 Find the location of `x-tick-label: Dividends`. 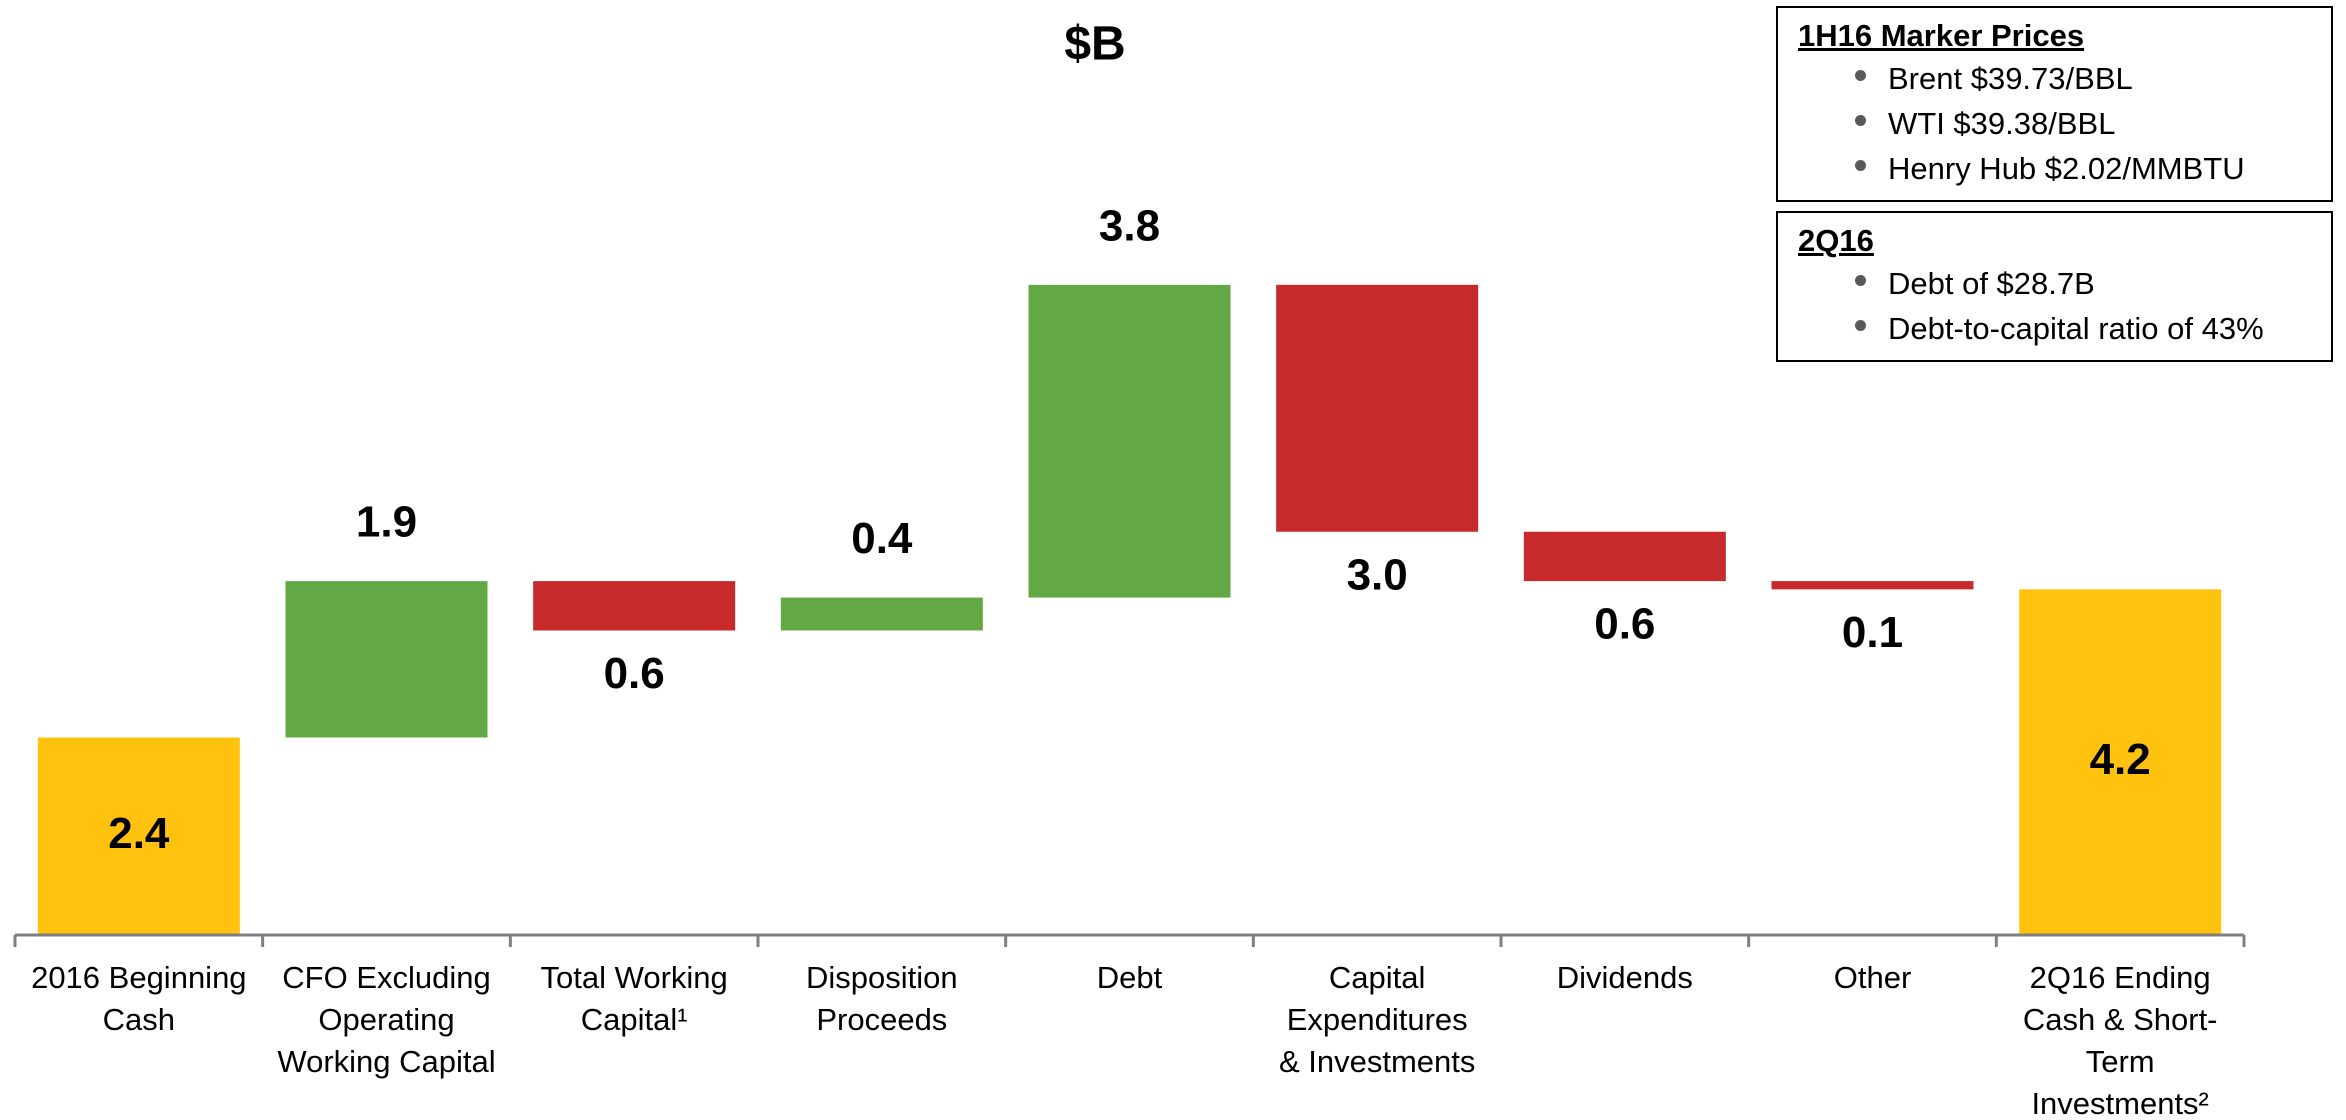

x-tick-label: Dividends is located at coordinates (1625, 977).